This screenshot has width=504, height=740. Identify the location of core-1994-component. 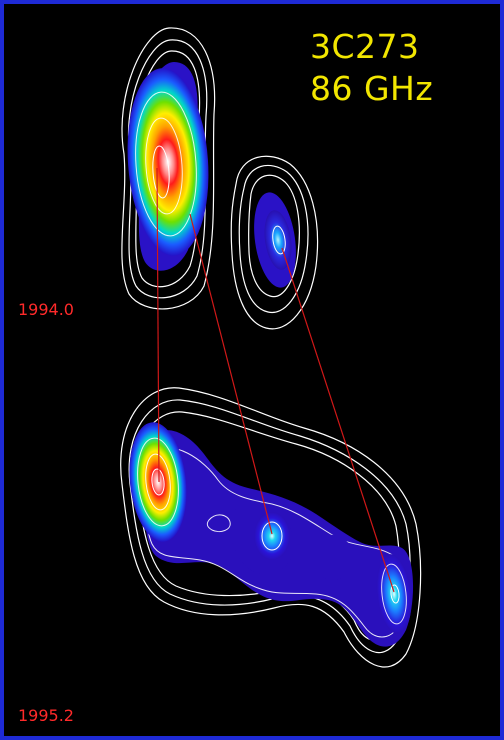
(168, 168).